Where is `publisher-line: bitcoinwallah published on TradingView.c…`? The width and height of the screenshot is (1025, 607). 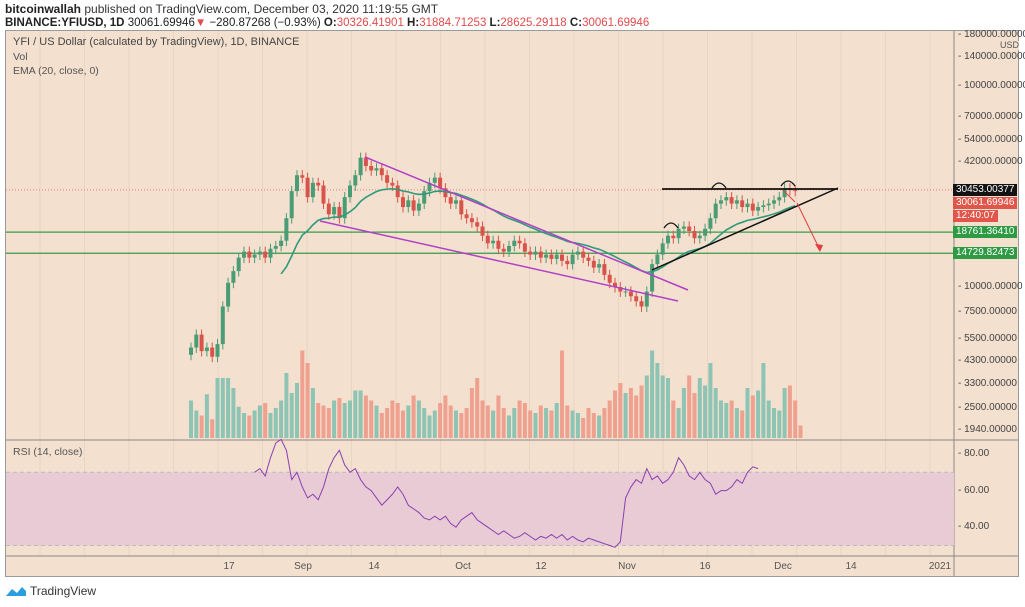 publisher-line: bitcoinwallah published on TradingView.c… is located at coordinates (221, 9).